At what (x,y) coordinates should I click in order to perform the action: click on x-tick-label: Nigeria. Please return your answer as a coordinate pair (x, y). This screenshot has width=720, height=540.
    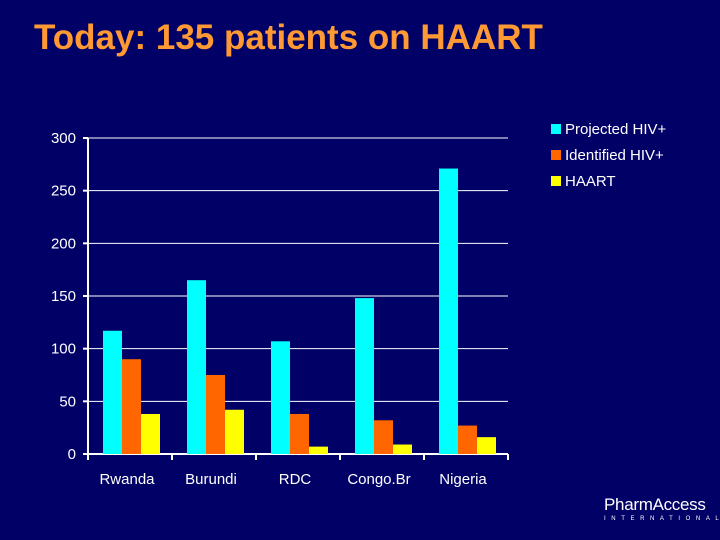
    Looking at the image, I should click on (463, 479).